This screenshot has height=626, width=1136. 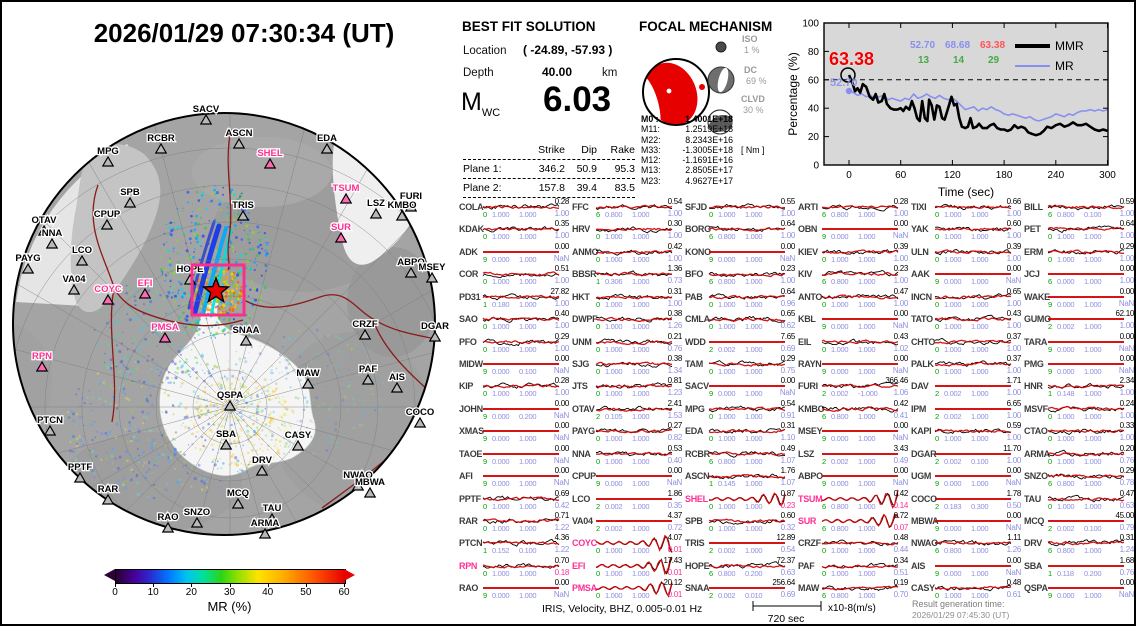 I want to click on station-code: ASCN, so click(x=697, y=476).